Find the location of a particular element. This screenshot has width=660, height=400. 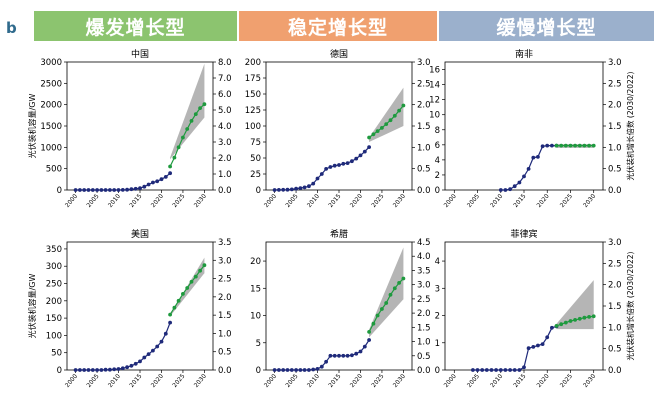

chart-title: 菲律宾 is located at coordinates (523, 234).